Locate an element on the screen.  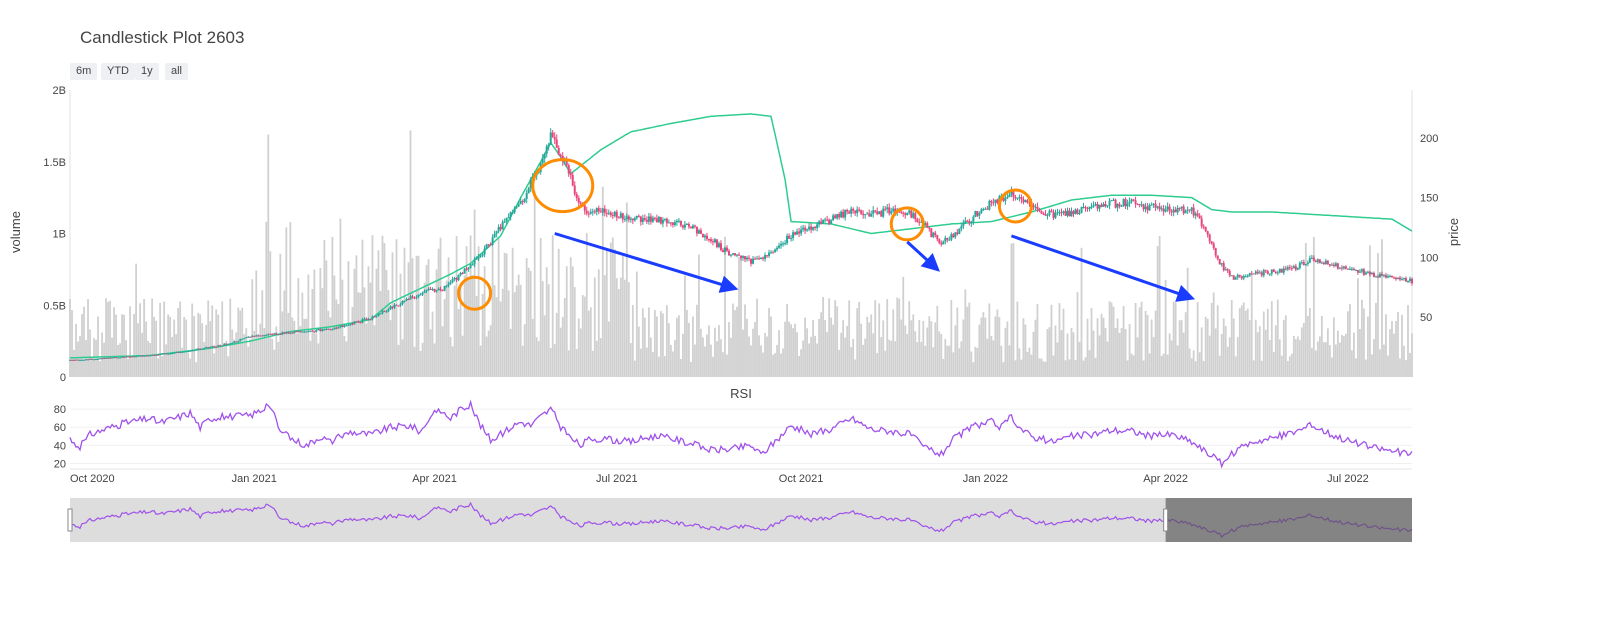
range-slider is located at coordinates (740, 520).